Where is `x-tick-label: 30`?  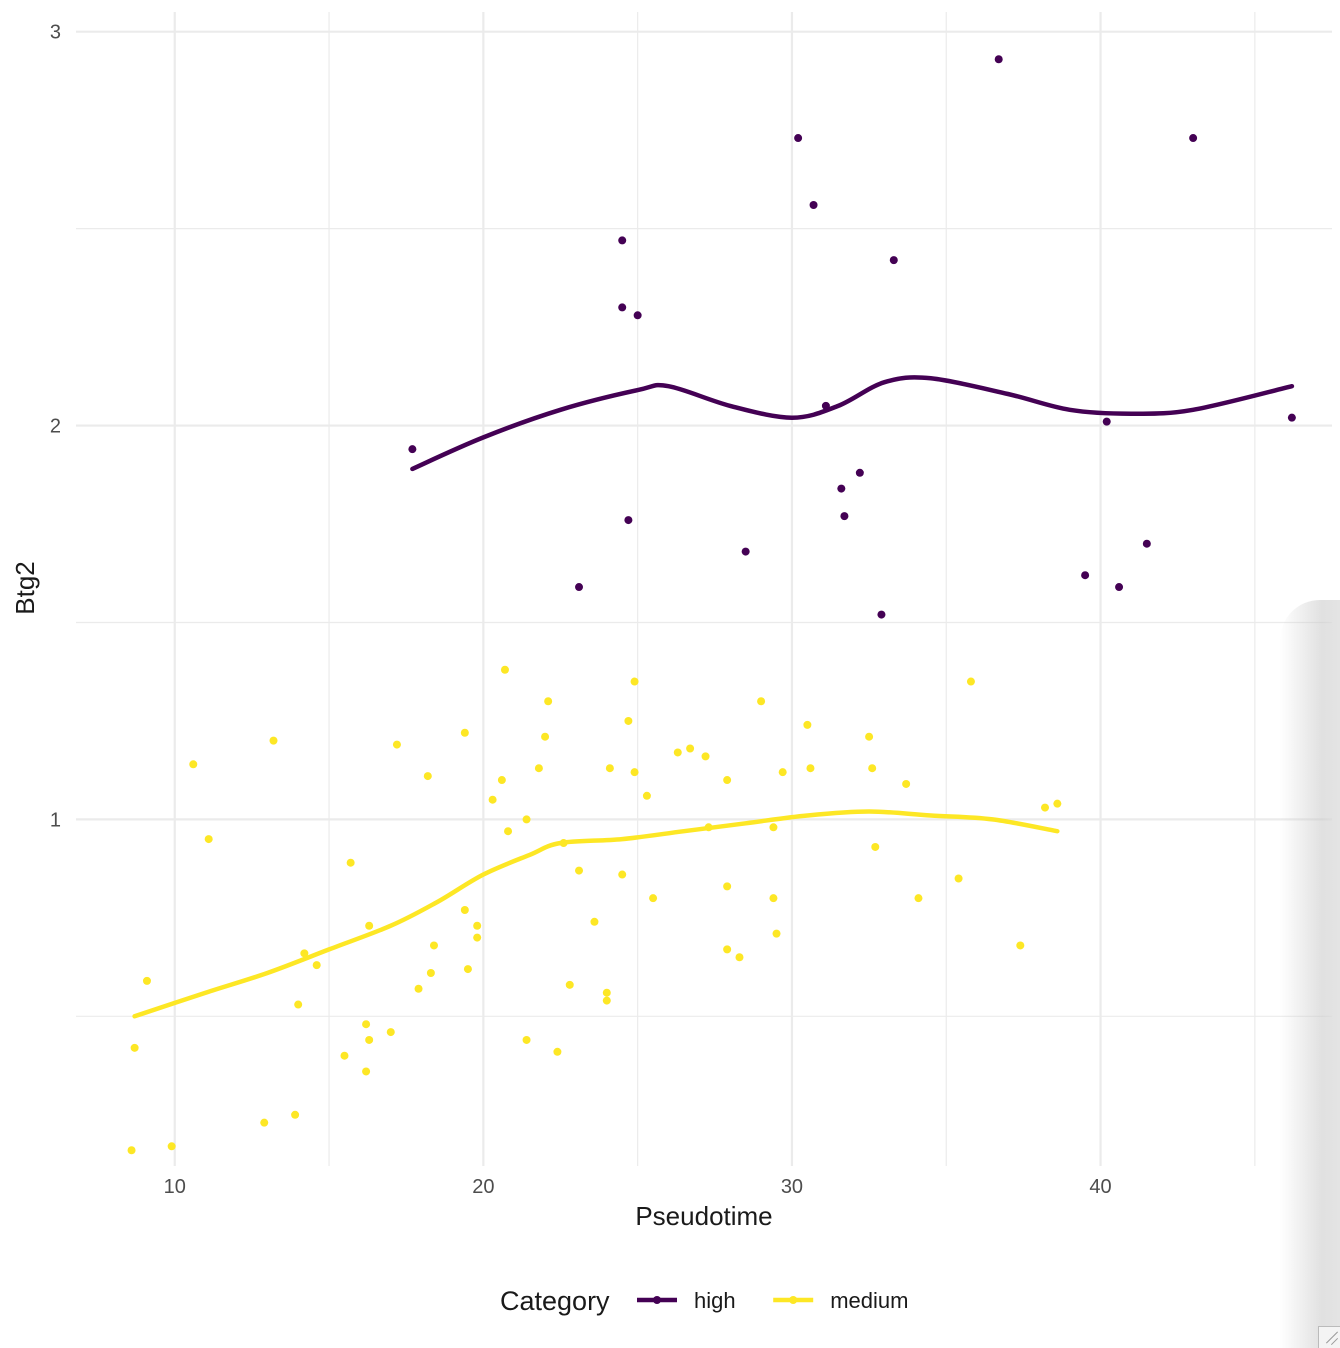 x-tick-label: 30 is located at coordinates (792, 1187).